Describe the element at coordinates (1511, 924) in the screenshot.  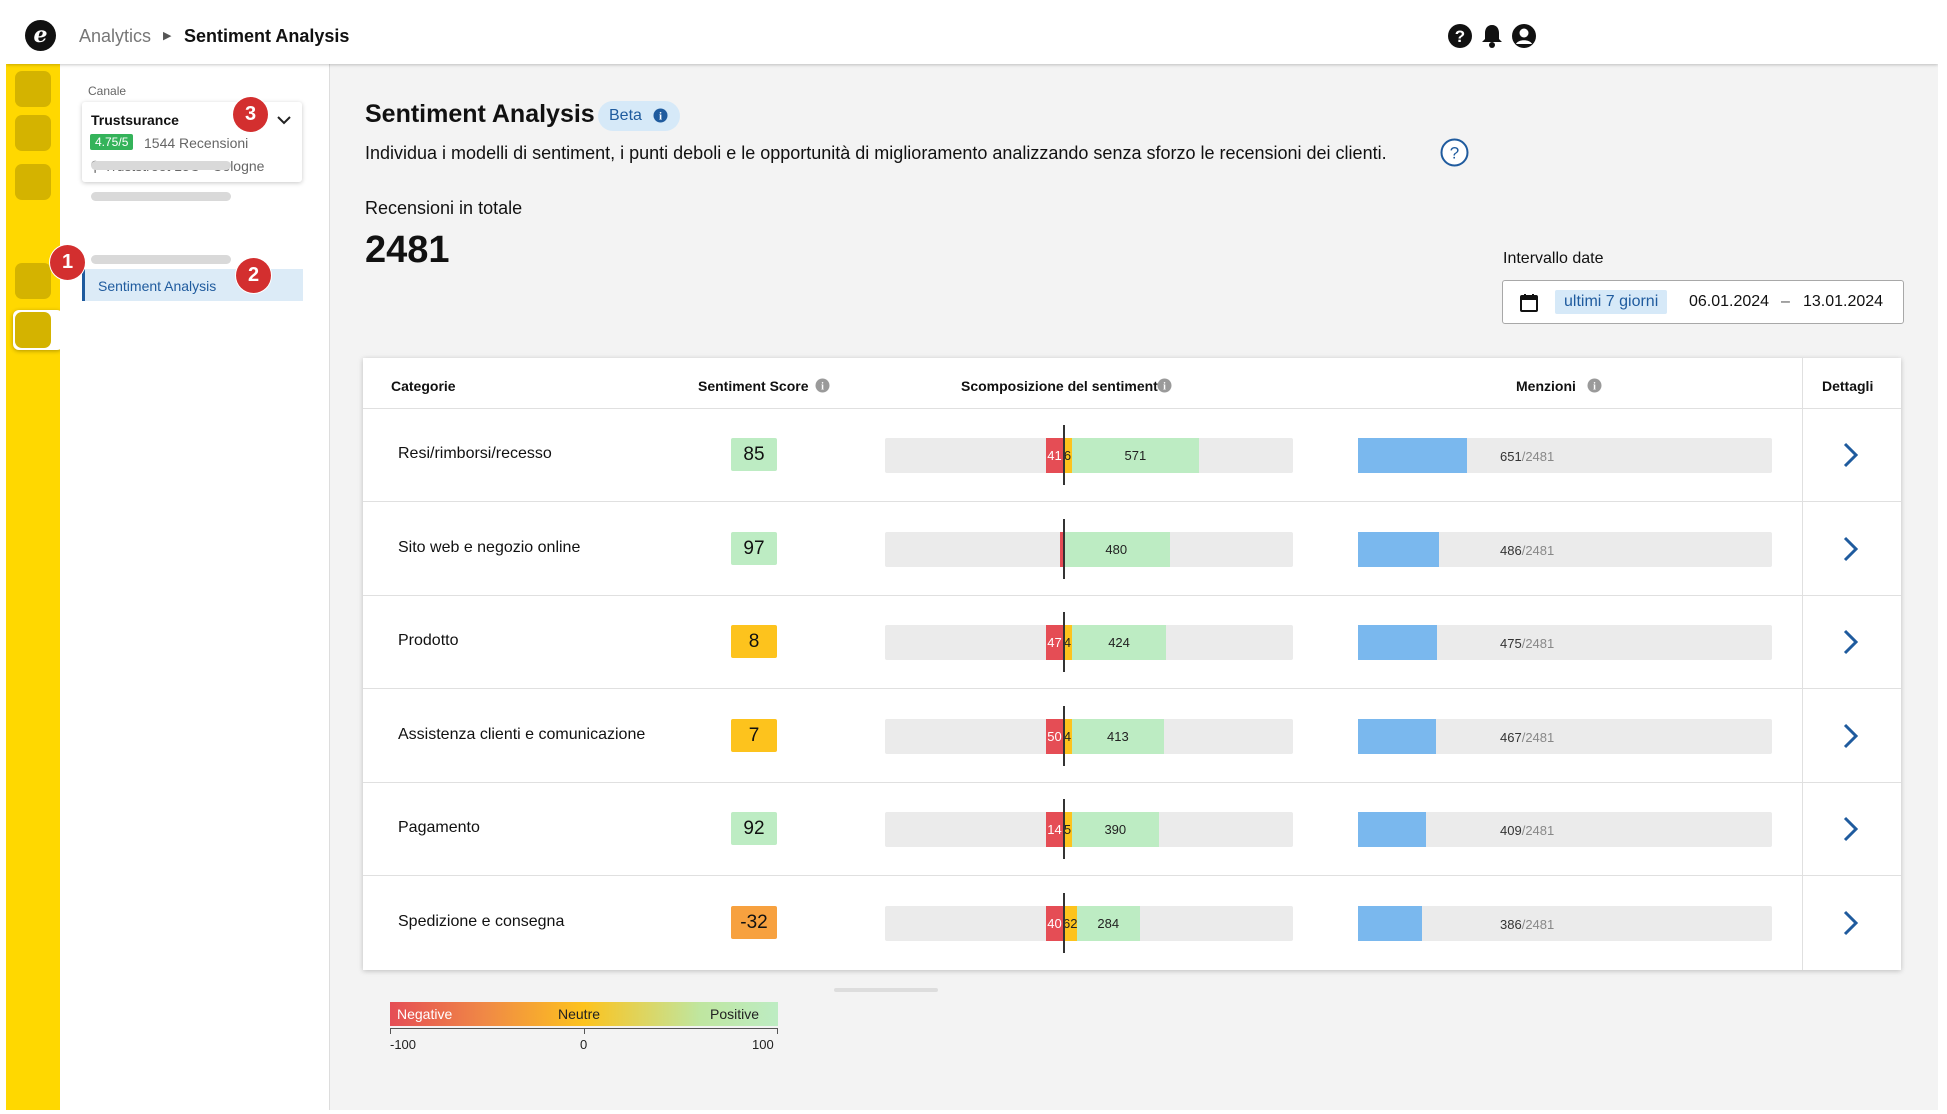
I see `mentions-count: 386` at that location.